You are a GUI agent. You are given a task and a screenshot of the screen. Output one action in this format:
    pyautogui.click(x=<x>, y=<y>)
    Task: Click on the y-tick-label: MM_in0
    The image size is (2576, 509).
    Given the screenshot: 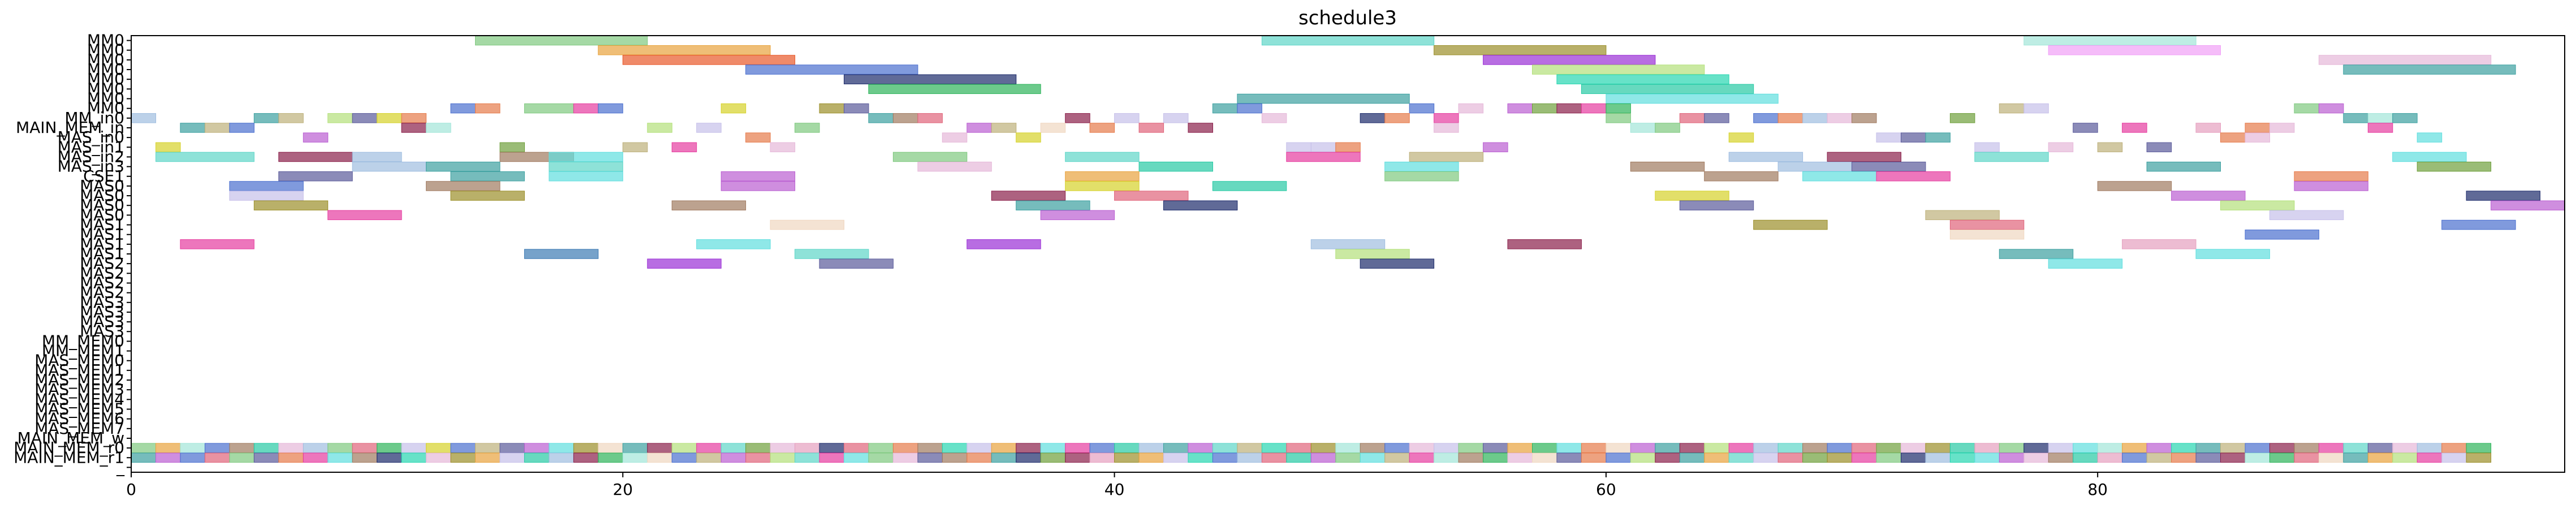 What is the action you would take?
    pyautogui.click(x=94, y=118)
    